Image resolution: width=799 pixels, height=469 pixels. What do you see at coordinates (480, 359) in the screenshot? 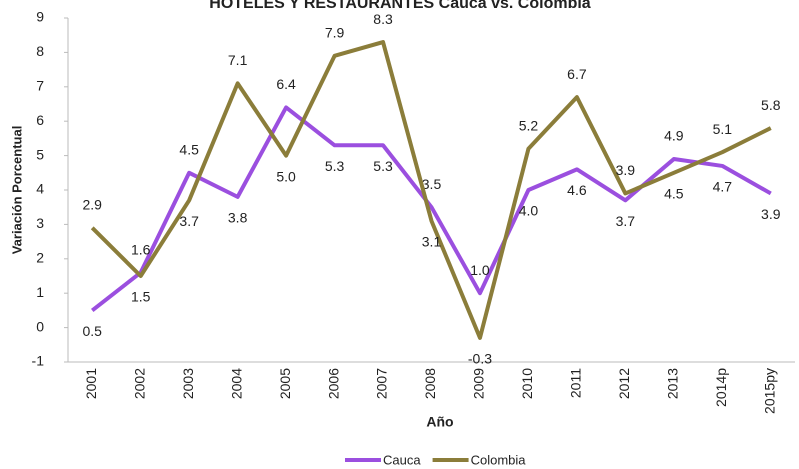
I see `data-label: -0.3` at bounding box center [480, 359].